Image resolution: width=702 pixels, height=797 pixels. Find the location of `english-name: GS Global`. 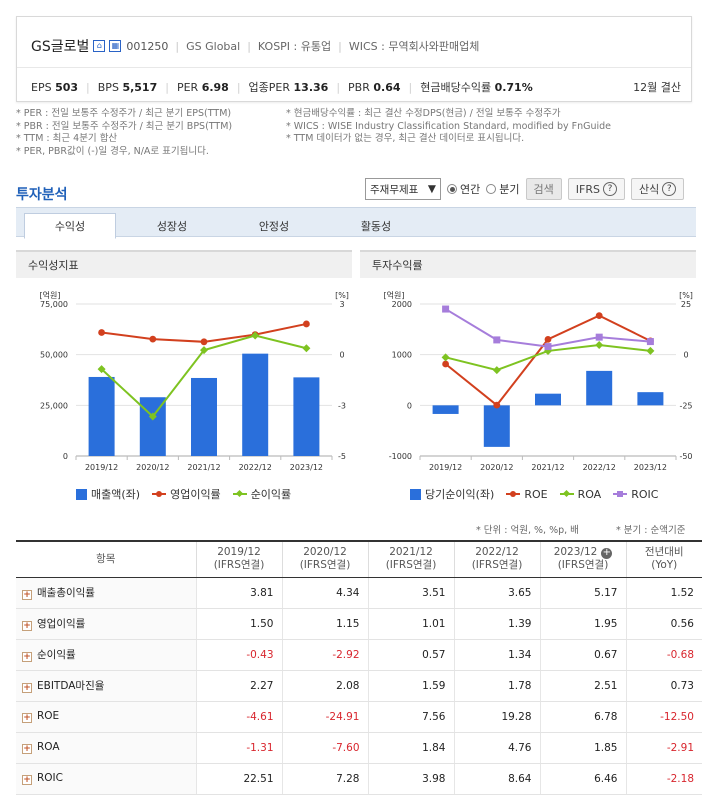

english-name: GS Global is located at coordinates (213, 46).